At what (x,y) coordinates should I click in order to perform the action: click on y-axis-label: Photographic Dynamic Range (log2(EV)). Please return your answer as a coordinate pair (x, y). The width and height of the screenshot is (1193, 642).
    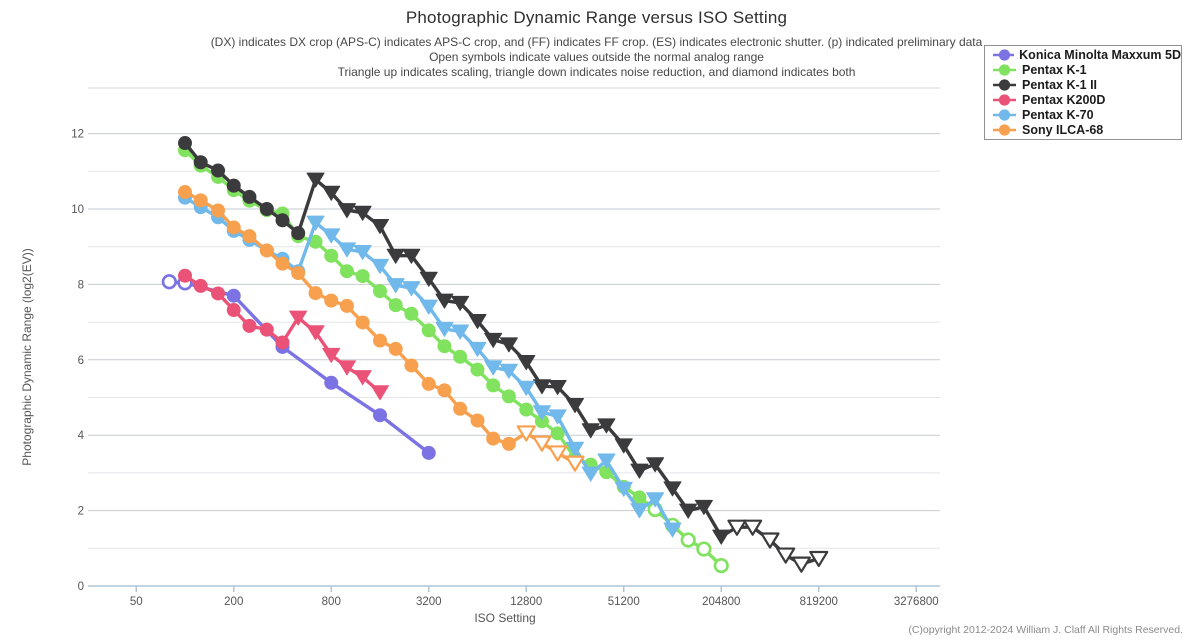
    Looking at the image, I should click on (27, 357).